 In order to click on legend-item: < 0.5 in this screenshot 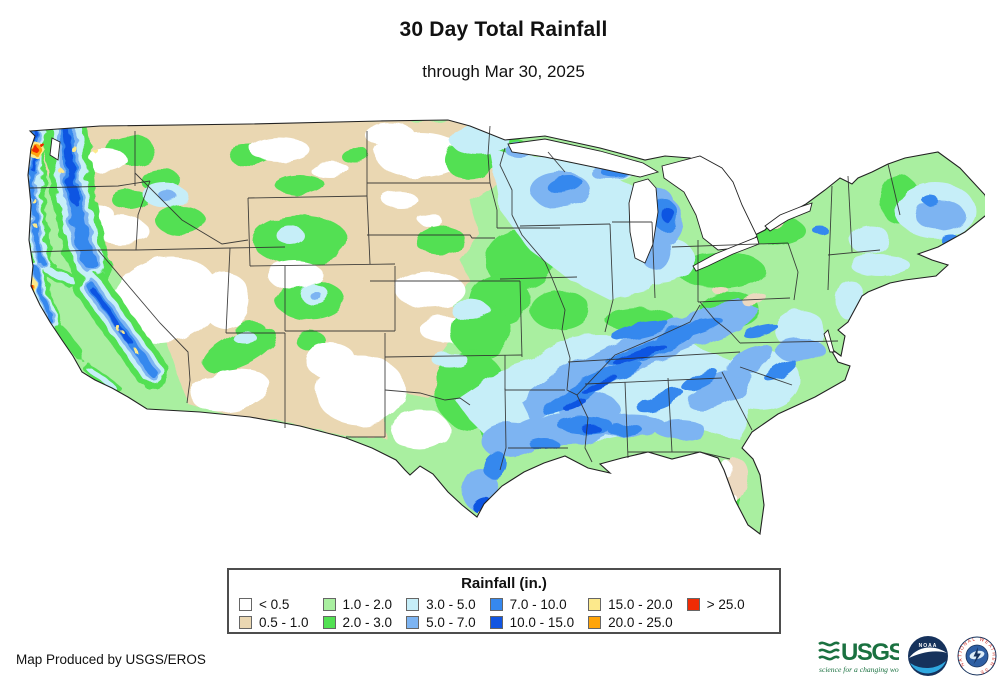, I will do `click(274, 604)`.